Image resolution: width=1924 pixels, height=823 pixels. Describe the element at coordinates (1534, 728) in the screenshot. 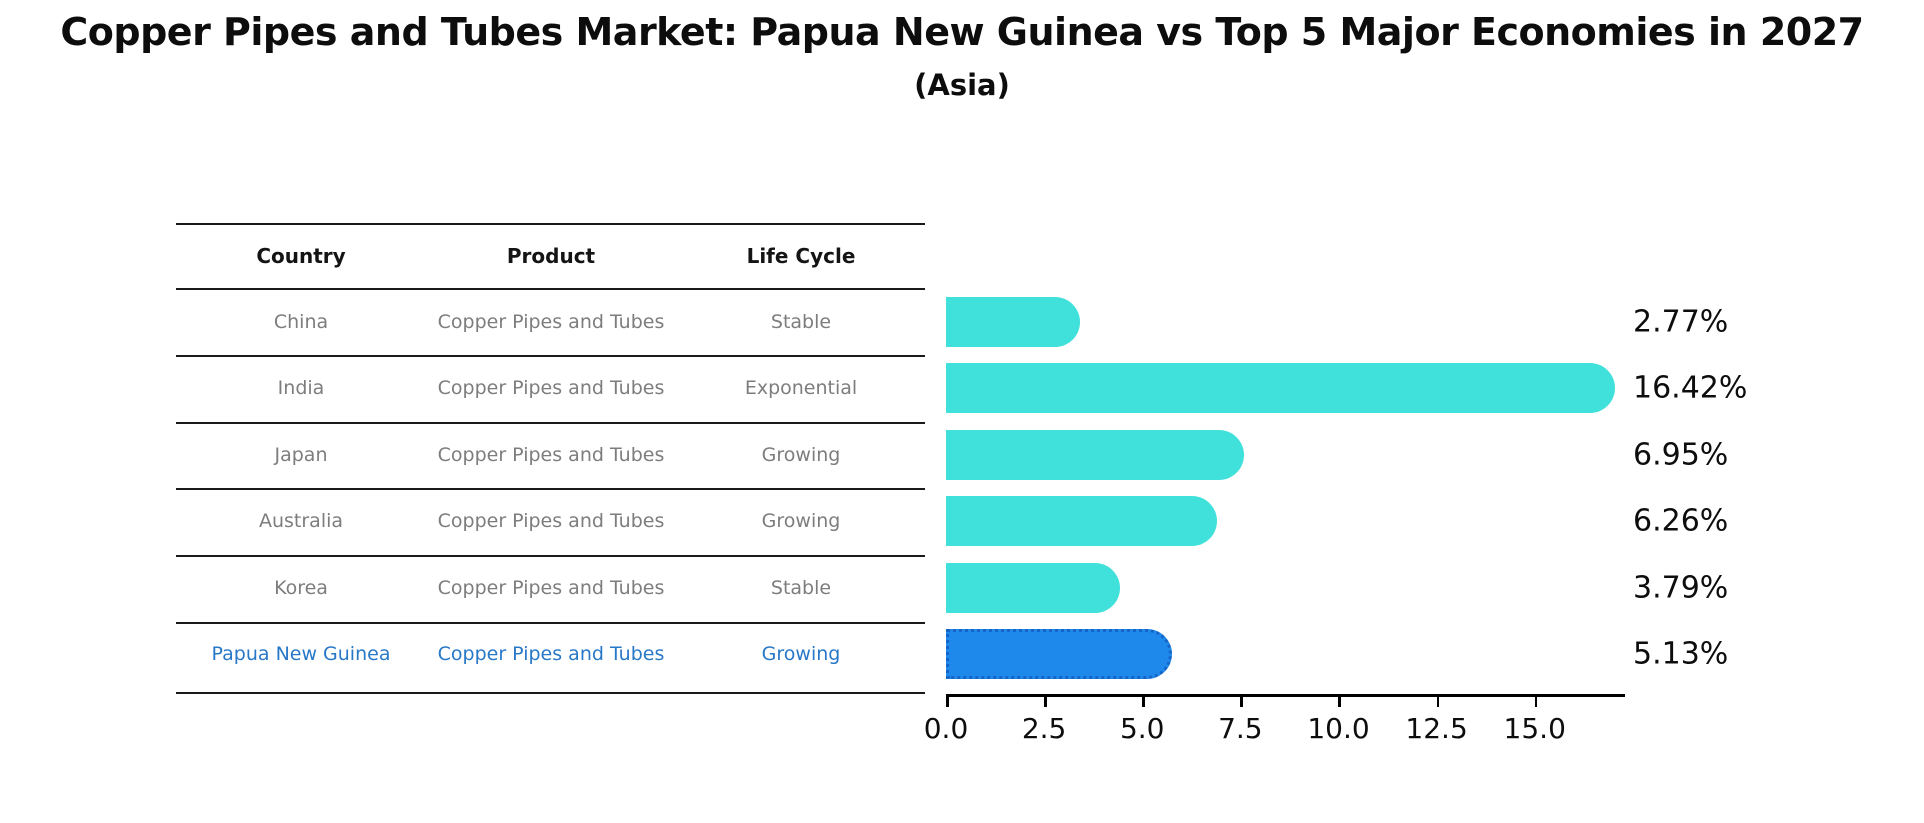

I see `x-axis-tick-label: 15.0` at that location.